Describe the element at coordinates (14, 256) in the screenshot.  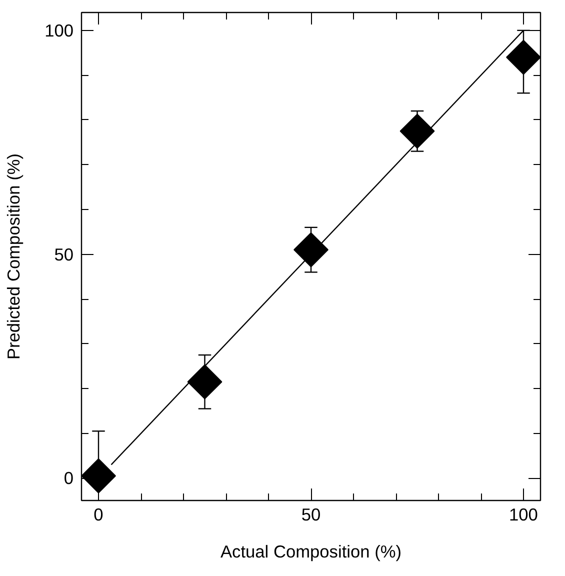
I see `y-axis-title: Predicted Composition (%)` at that location.